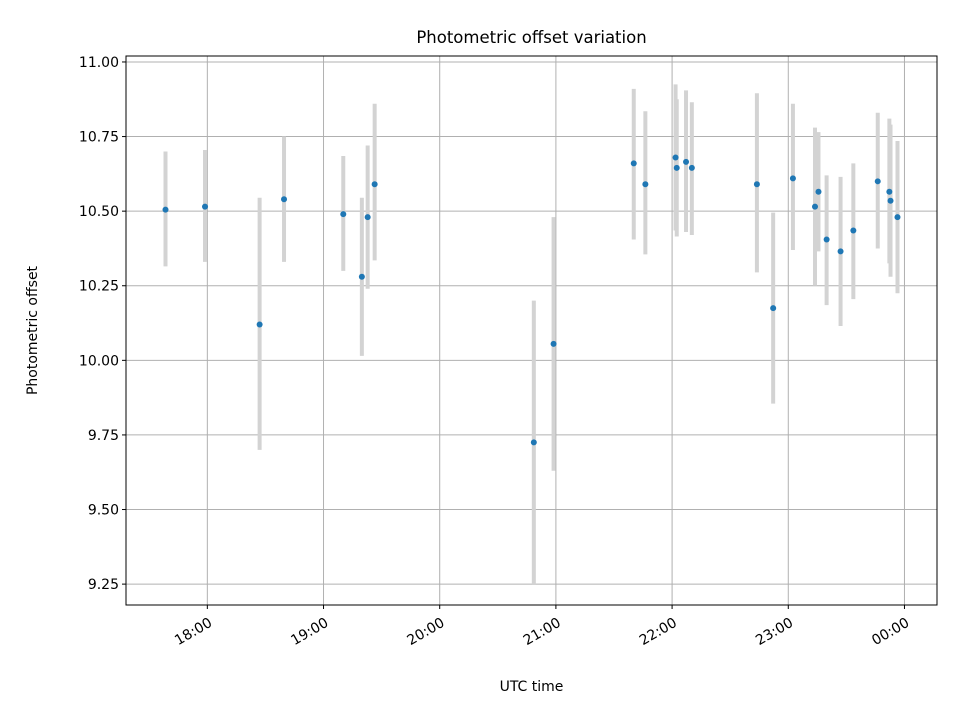  Describe the element at coordinates (33, 330) in the screenshot. I see `y-axis-label: Photometric offset` at that location.